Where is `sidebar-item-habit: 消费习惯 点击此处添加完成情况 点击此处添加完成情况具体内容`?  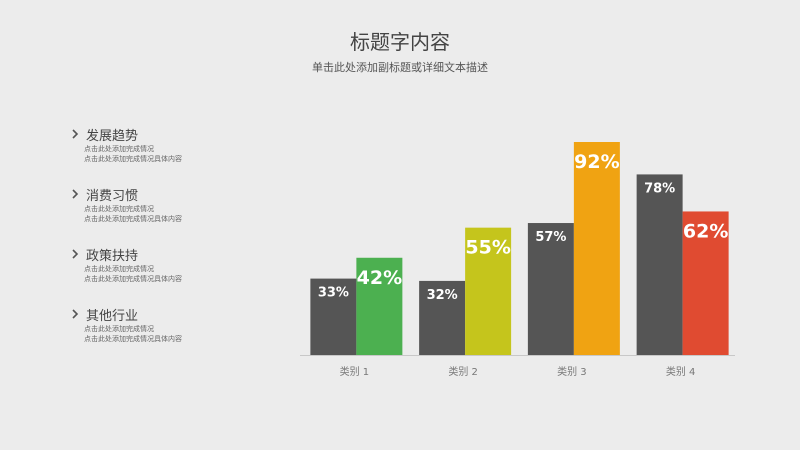
sidebar-item-habit: 消费习惯 点击此处添加完成情况 点击此处添加完成情况具体内容 is located at coordinates (165, 214).